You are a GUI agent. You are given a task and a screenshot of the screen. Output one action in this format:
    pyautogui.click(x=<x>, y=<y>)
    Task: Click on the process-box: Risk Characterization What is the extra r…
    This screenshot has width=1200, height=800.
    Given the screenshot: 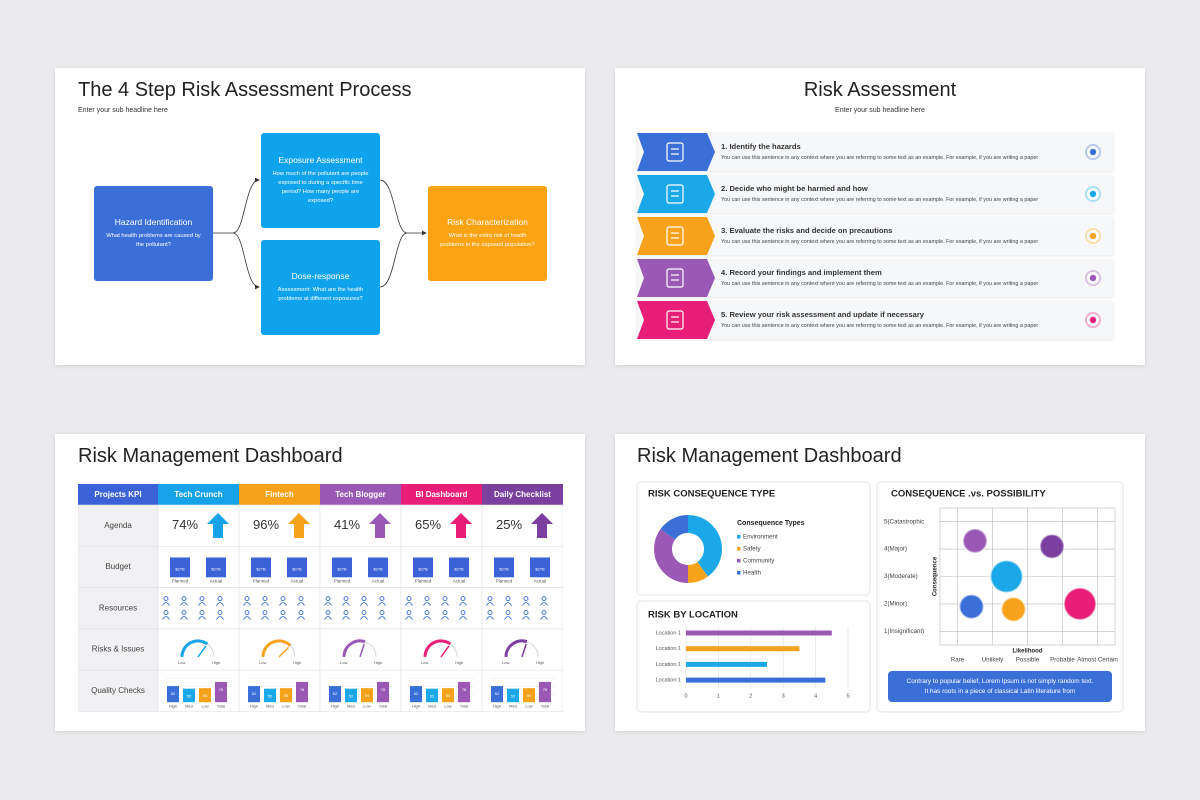 What is the action you would take?
    pyautogui.click(x=487, y=233)
    